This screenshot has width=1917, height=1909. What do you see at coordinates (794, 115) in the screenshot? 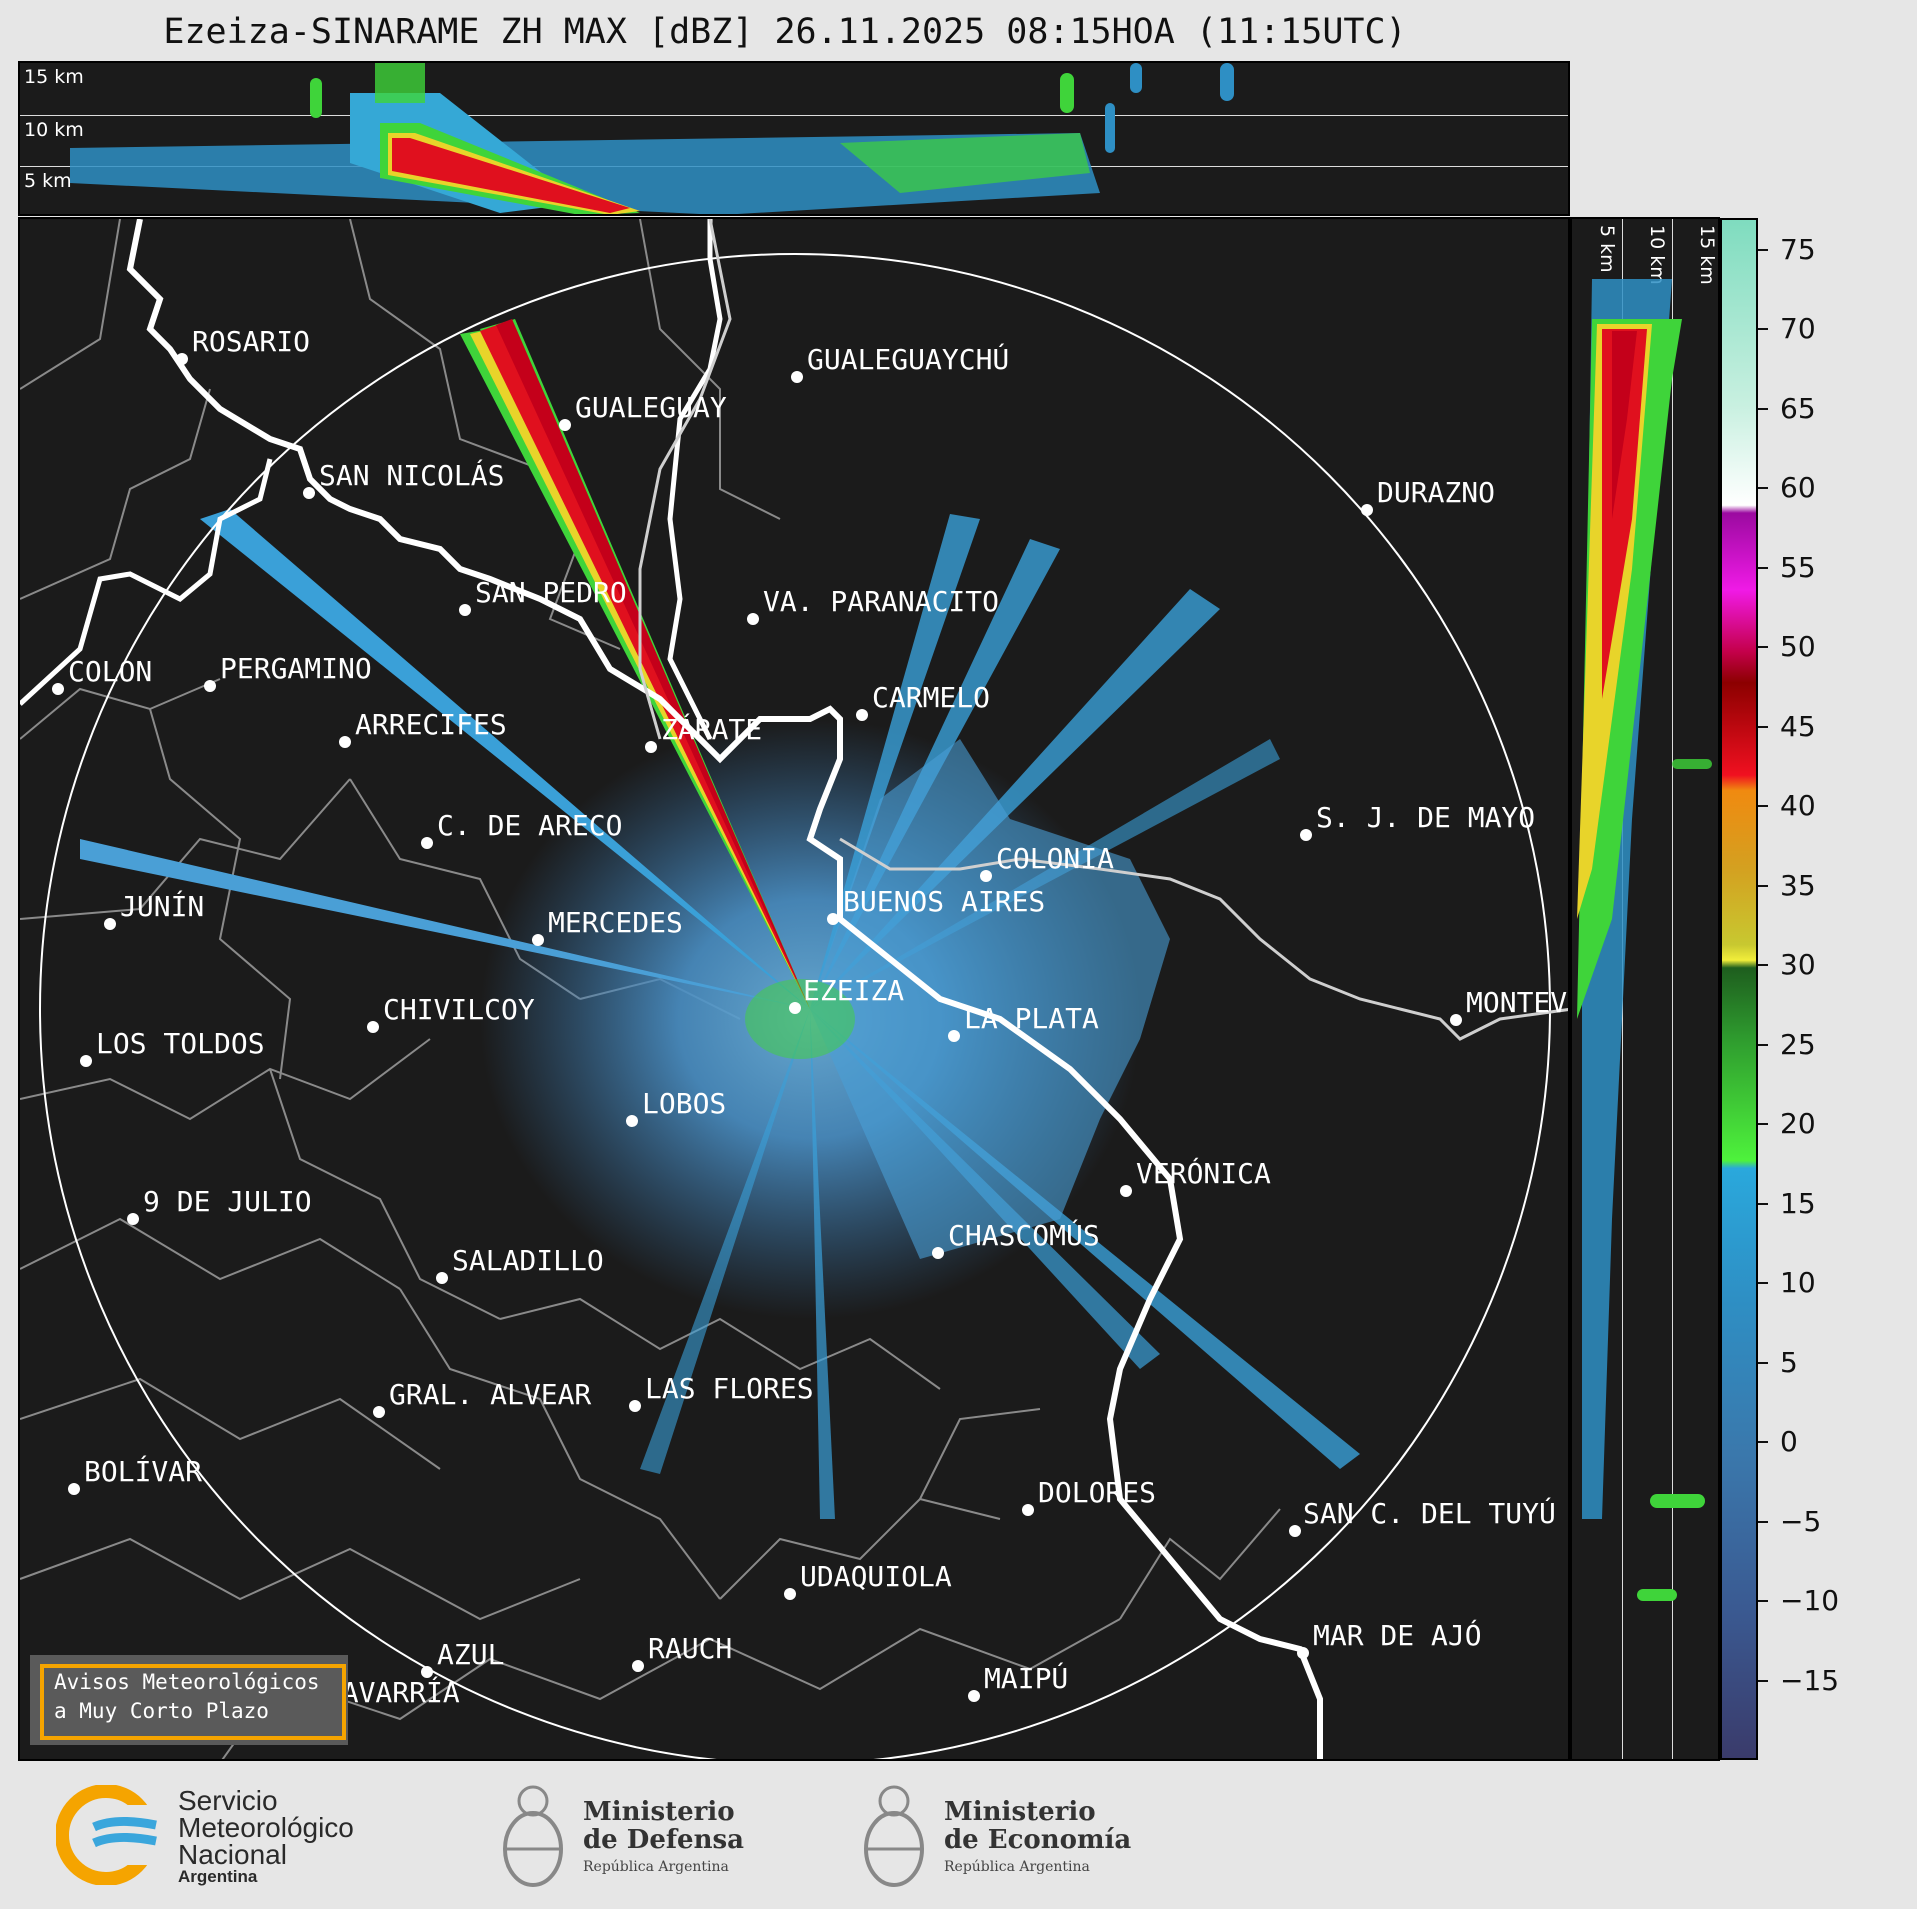
I see `top-gridline-10km` at bounding box center [794, 115].